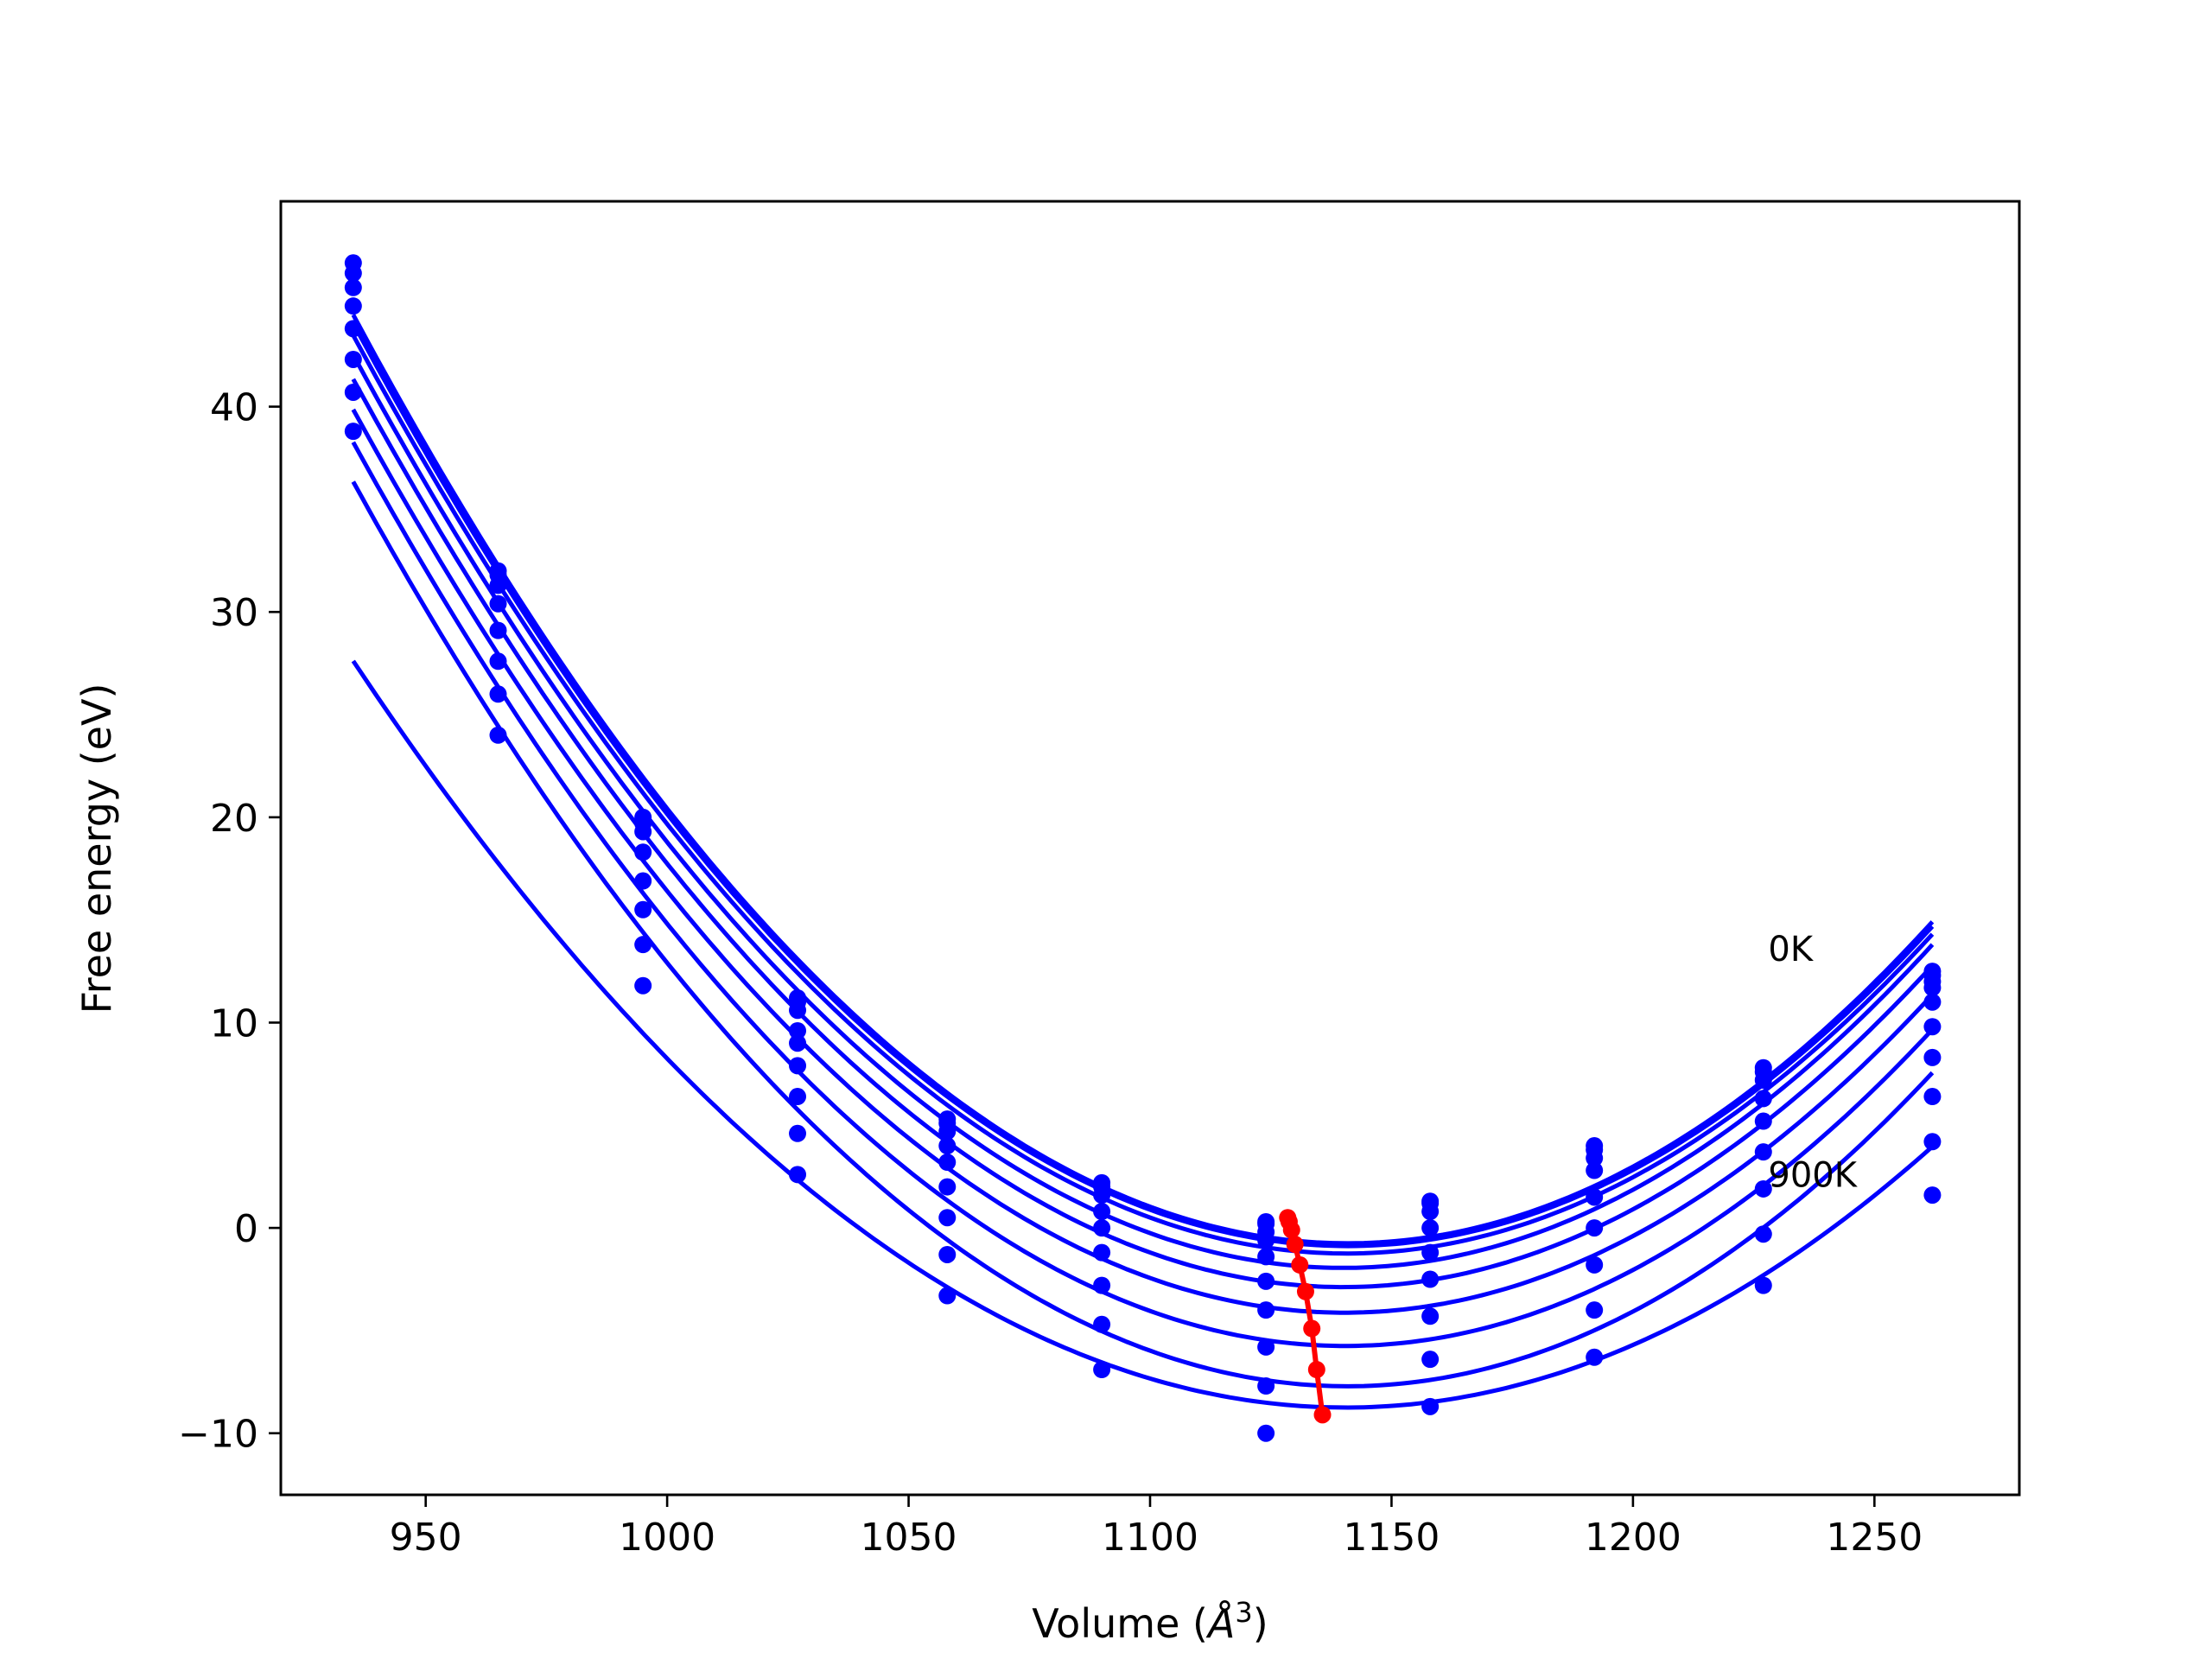 The height and width of the screenshot is (1659, 2212). I want to click on y-axis-label: Free energy (eV), so click(96, 848).